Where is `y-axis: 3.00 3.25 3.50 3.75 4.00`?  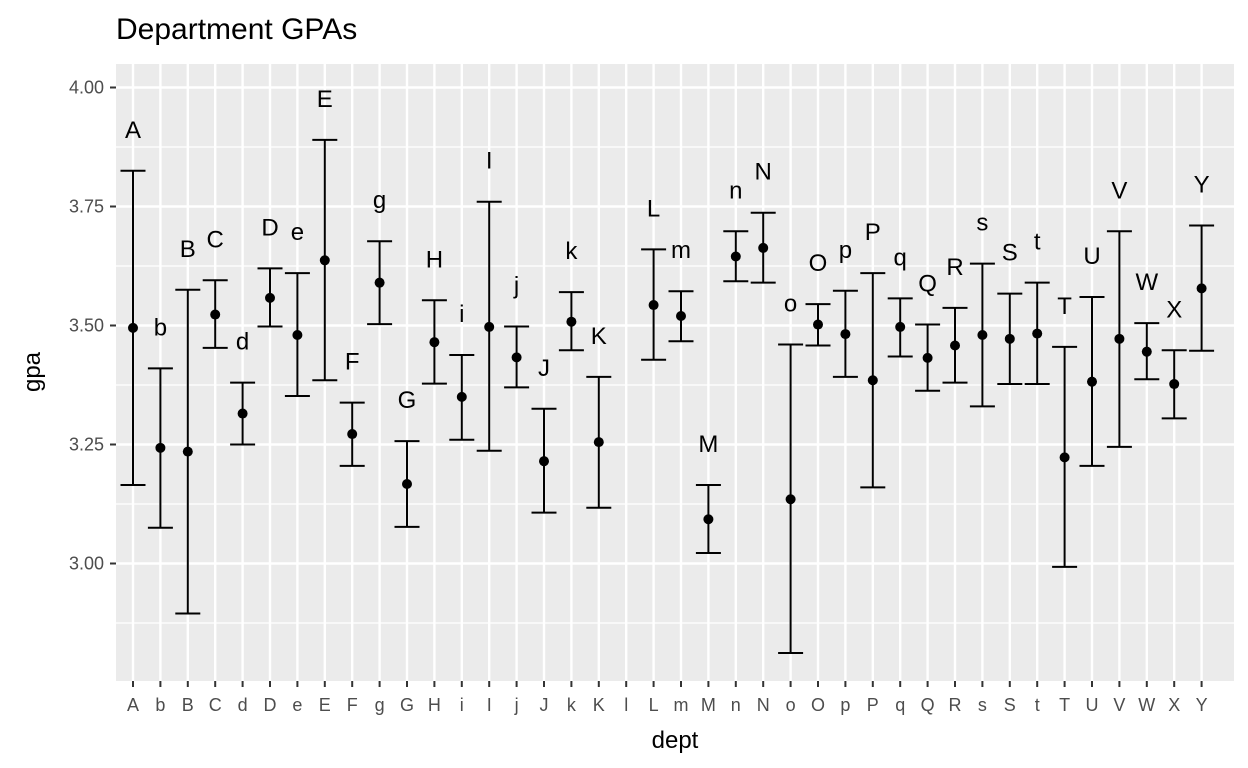 y-axis: 3.00 3.25 3.50 3.75 4.00 is located at coordinates (92, 326).